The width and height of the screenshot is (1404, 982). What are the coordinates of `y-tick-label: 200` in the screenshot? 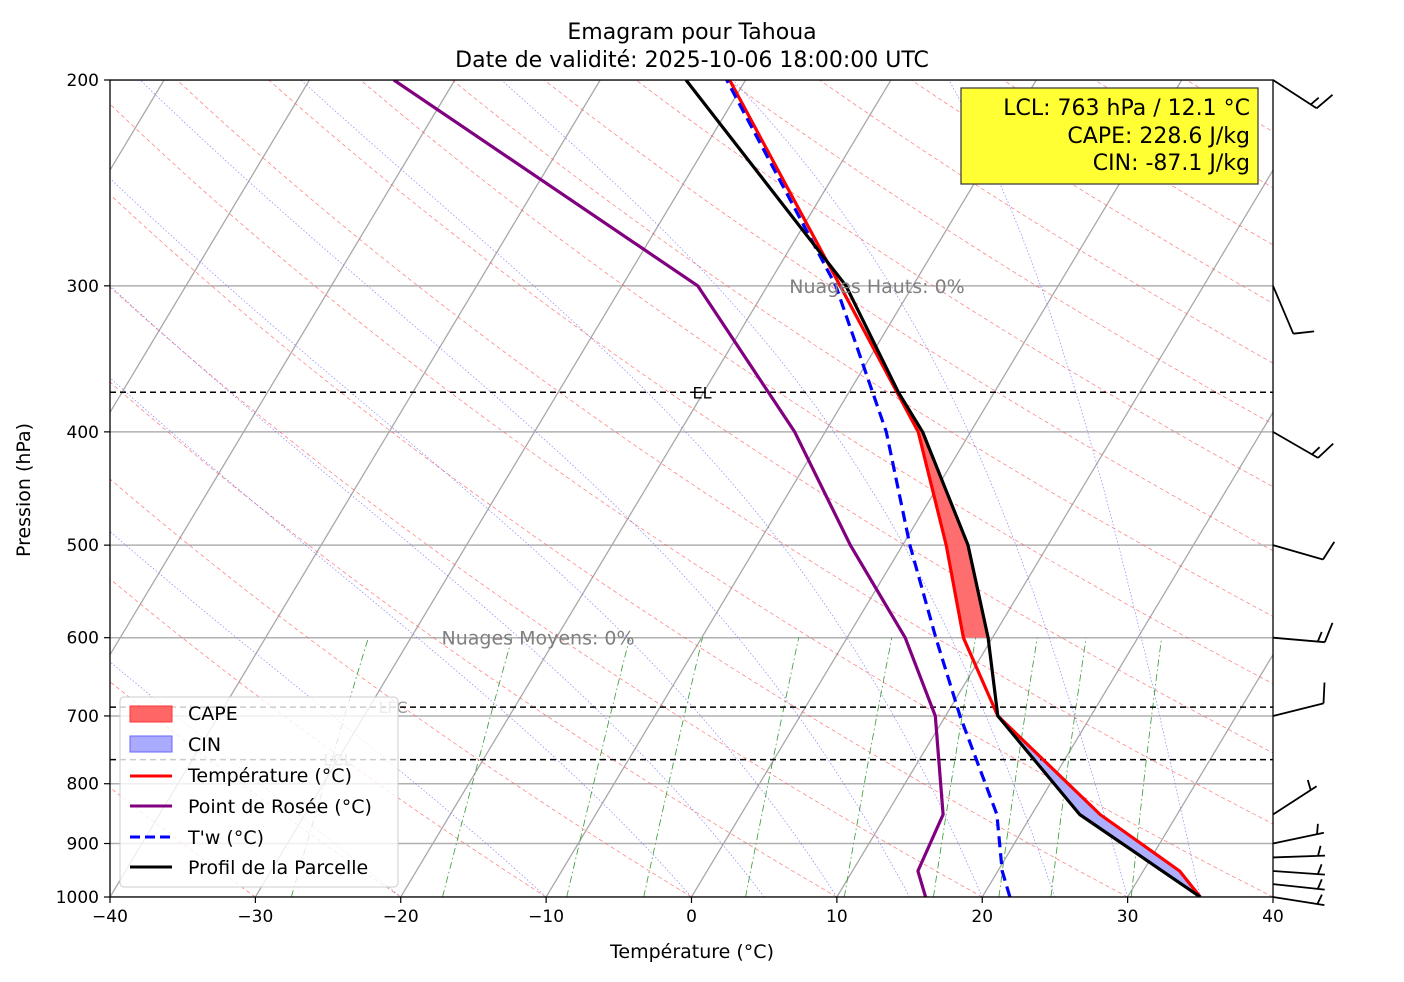 It's located at (83, 81).